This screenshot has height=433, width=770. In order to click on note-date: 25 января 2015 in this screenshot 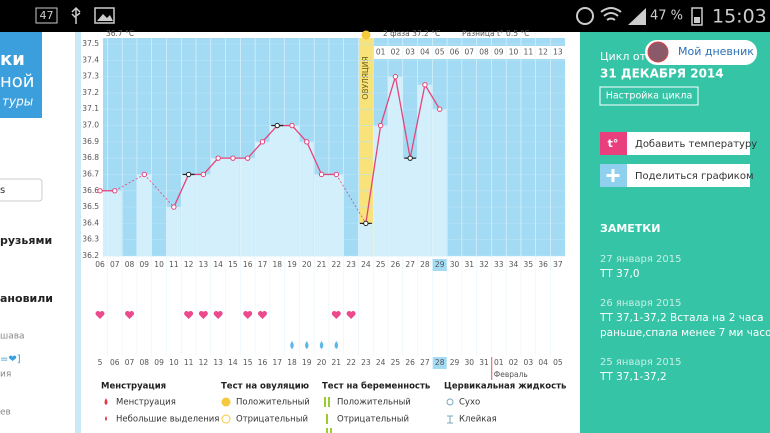, I will do `click(640, 362)`.